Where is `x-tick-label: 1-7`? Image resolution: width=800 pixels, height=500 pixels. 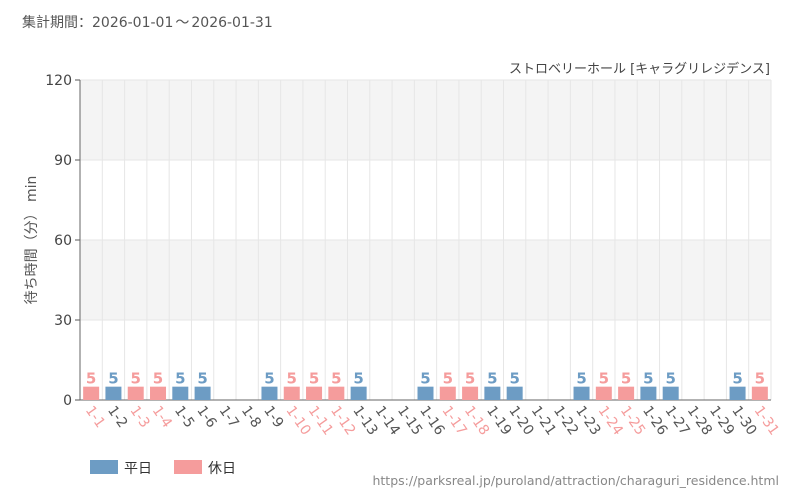 x-tick-label: 1-7 is located at coordinates (229, 417).